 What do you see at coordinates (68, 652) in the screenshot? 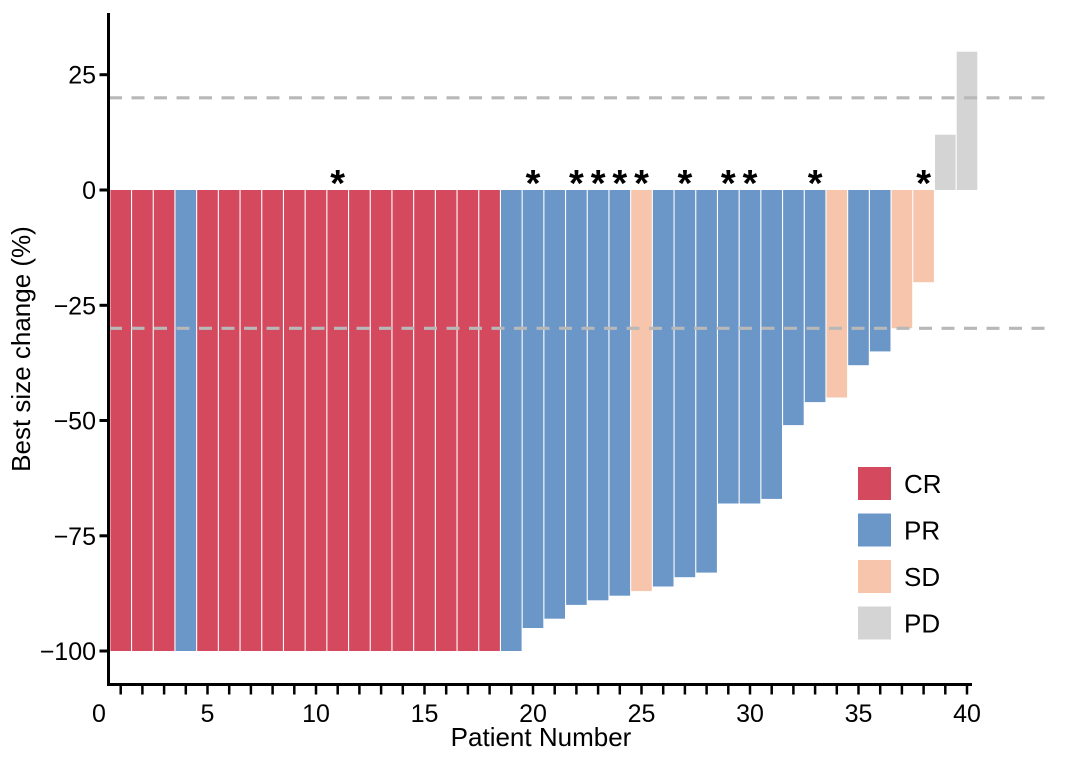
I see `y-tick-label--100: −100` at bounding box center [68, 652].